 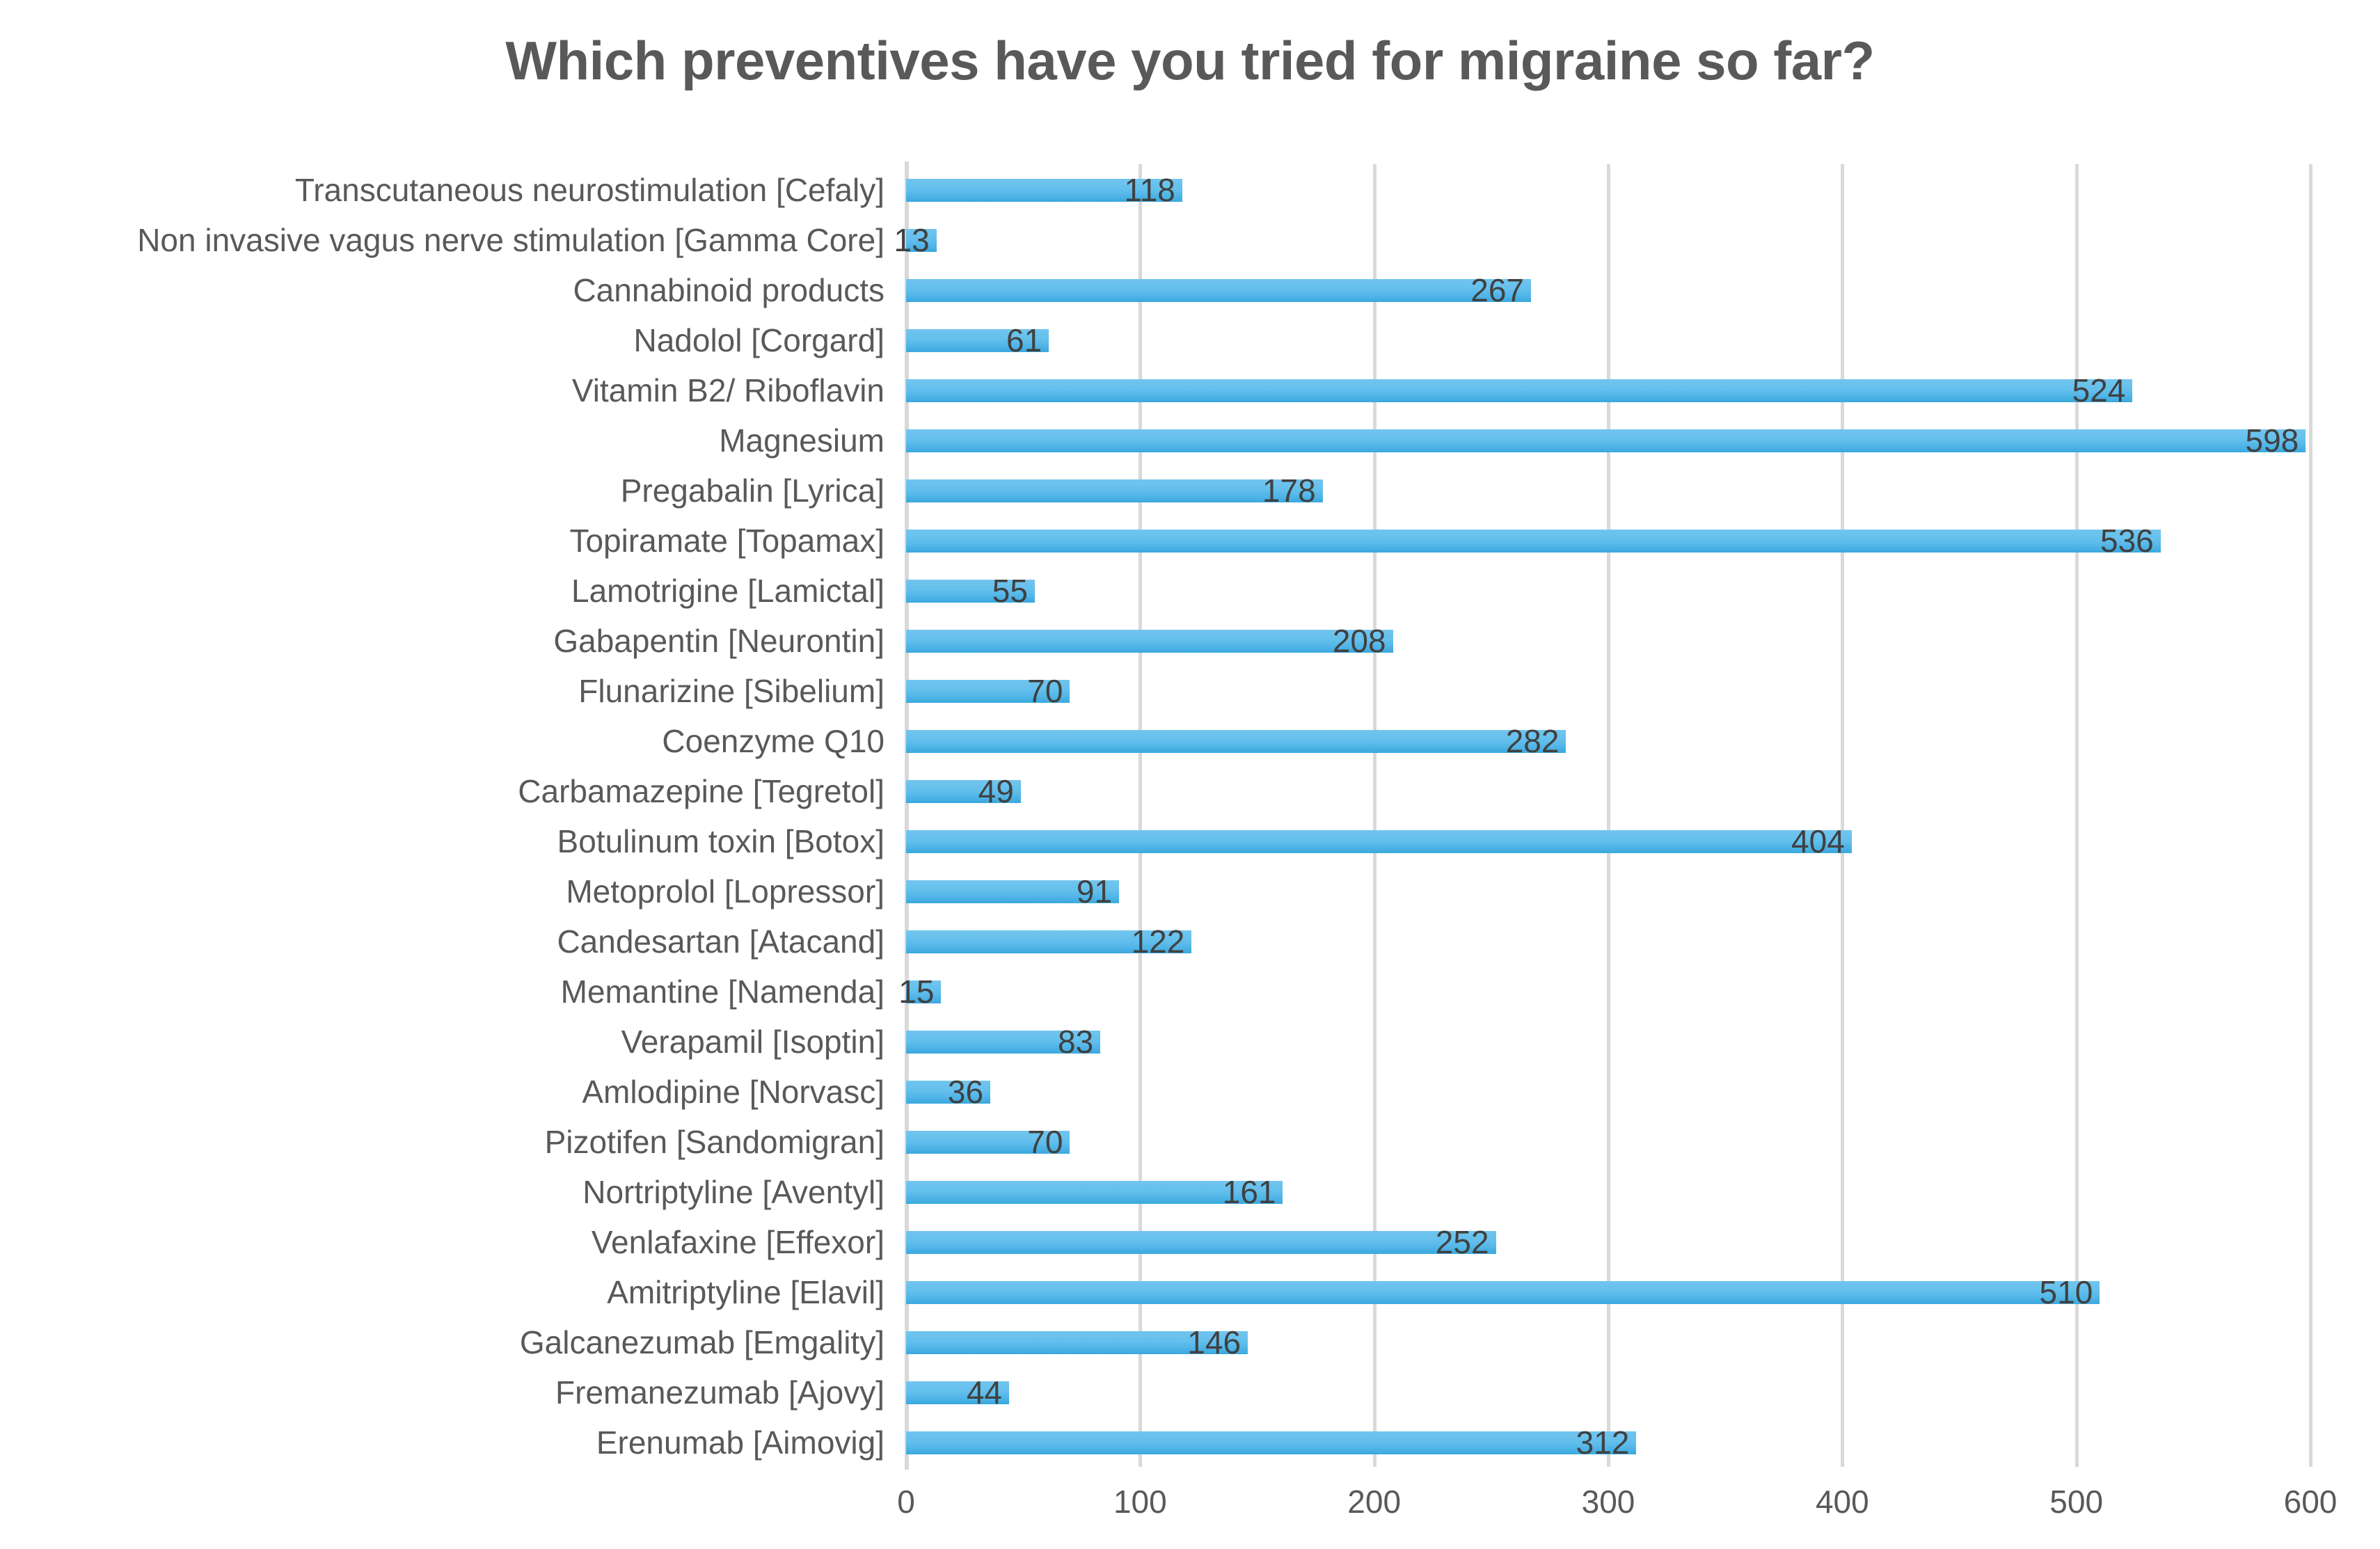 I want to click on bar-row: 49, so click(x=1608, y=791).